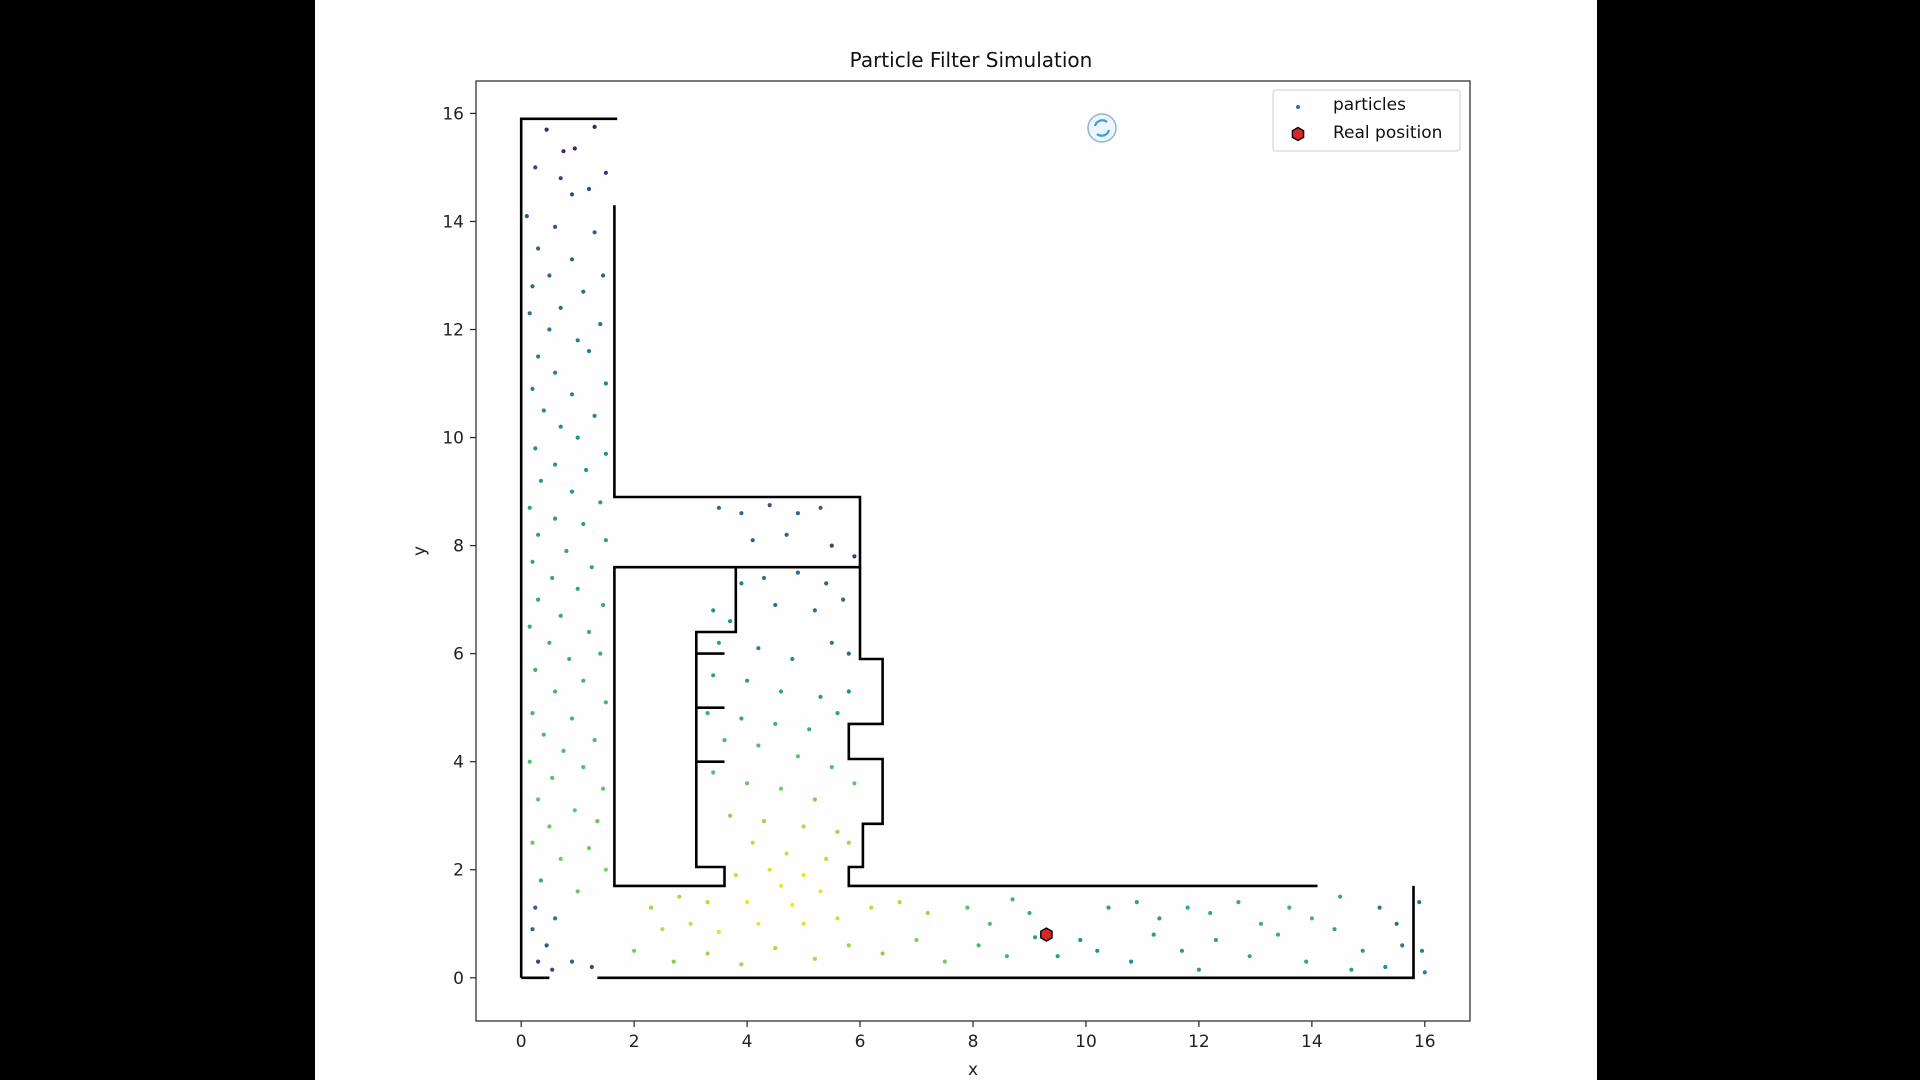  I want to click on x-tick-label: 6, so click(860, 1042).